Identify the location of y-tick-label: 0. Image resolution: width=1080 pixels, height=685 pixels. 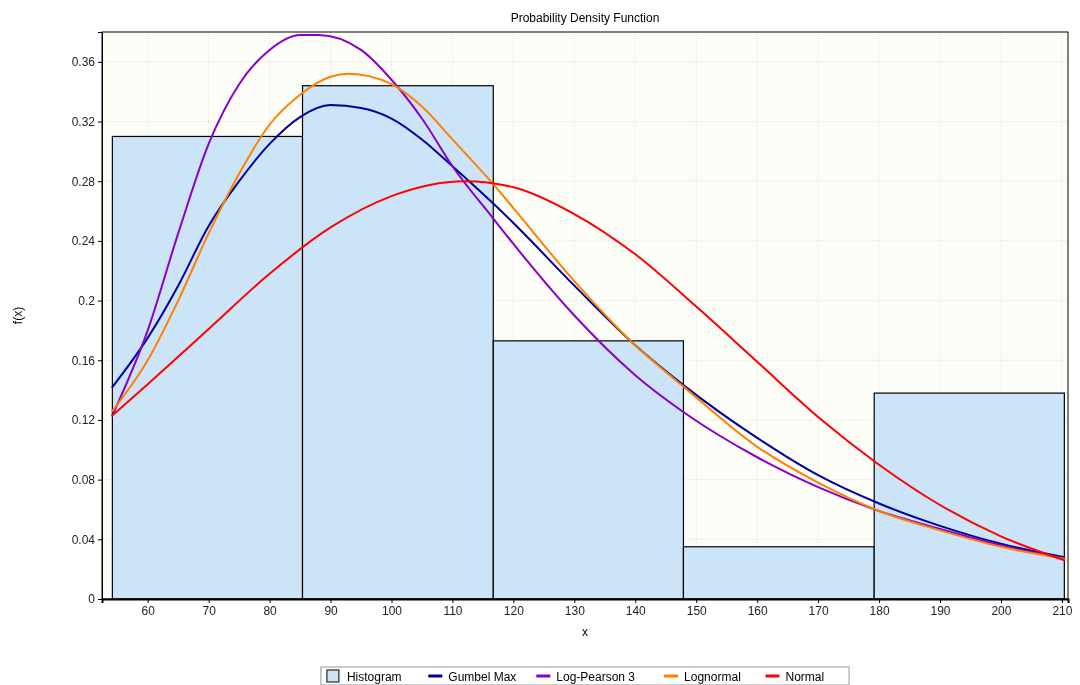
(92, 599).